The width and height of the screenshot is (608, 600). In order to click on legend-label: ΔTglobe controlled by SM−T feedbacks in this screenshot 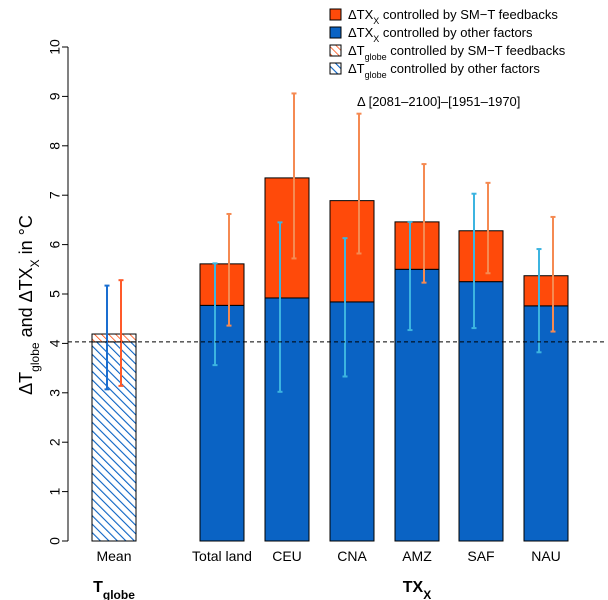, I will do `click(457, 52)`.